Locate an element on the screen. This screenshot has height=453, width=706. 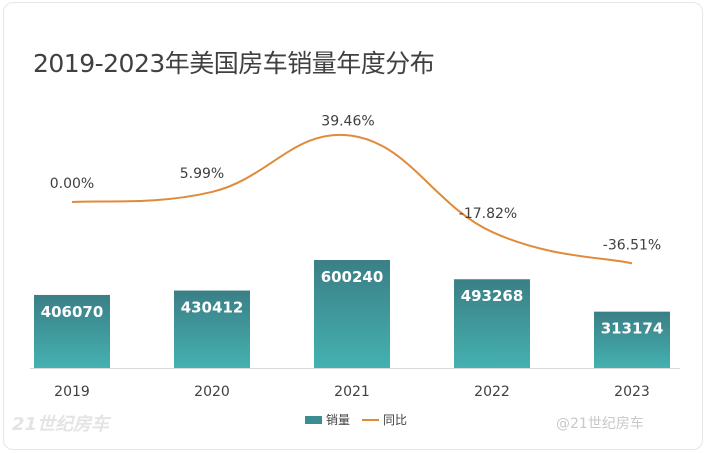
bar-label-2021: 600240 is located at coordinates (352, 277).